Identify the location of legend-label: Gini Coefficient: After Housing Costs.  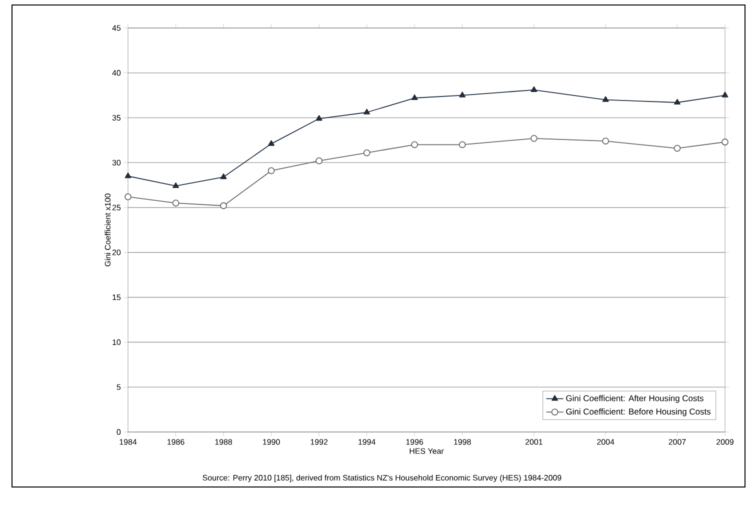
(635, 399).